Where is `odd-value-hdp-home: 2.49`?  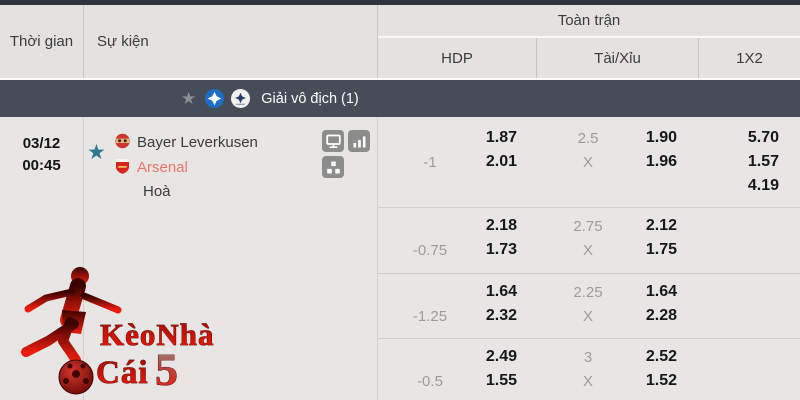 odd-value-hdp-home: 2.49 is located at coordinates (501, 356).